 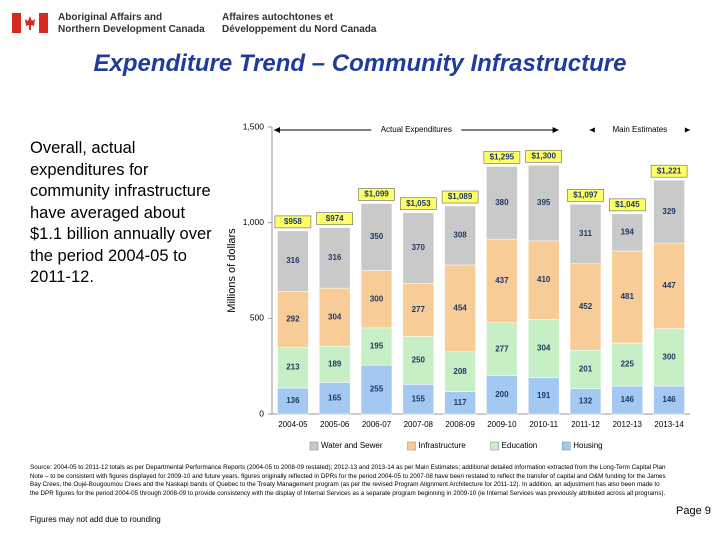 I want to click on org-line: Aboriginal Affairs and, so click(x=110, y=17).